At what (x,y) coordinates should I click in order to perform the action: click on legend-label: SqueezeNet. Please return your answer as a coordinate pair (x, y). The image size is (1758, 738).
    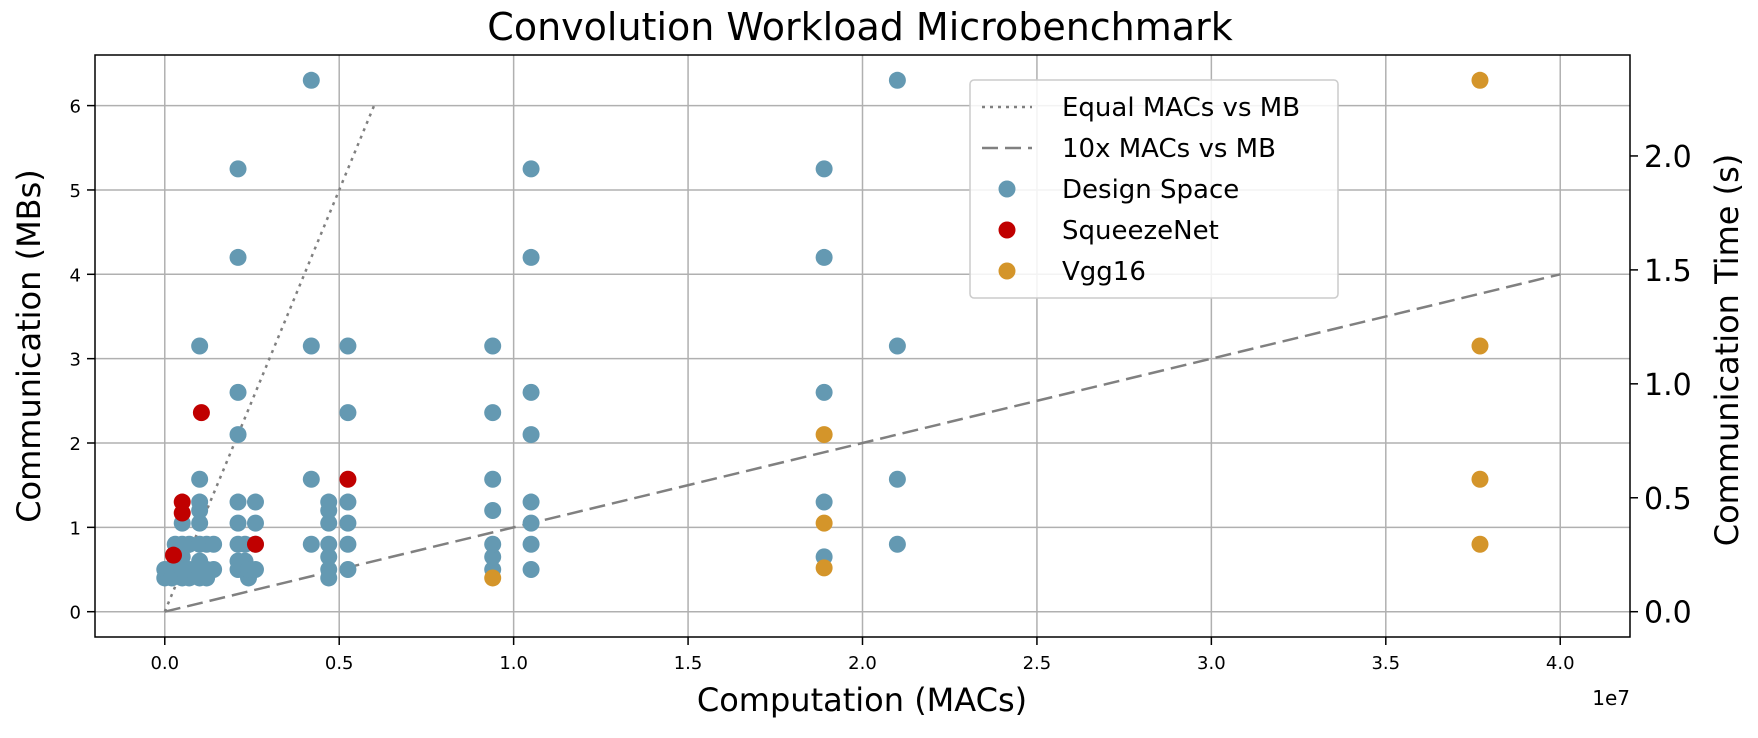
    Looking at the image, I should click on (1140, 231).